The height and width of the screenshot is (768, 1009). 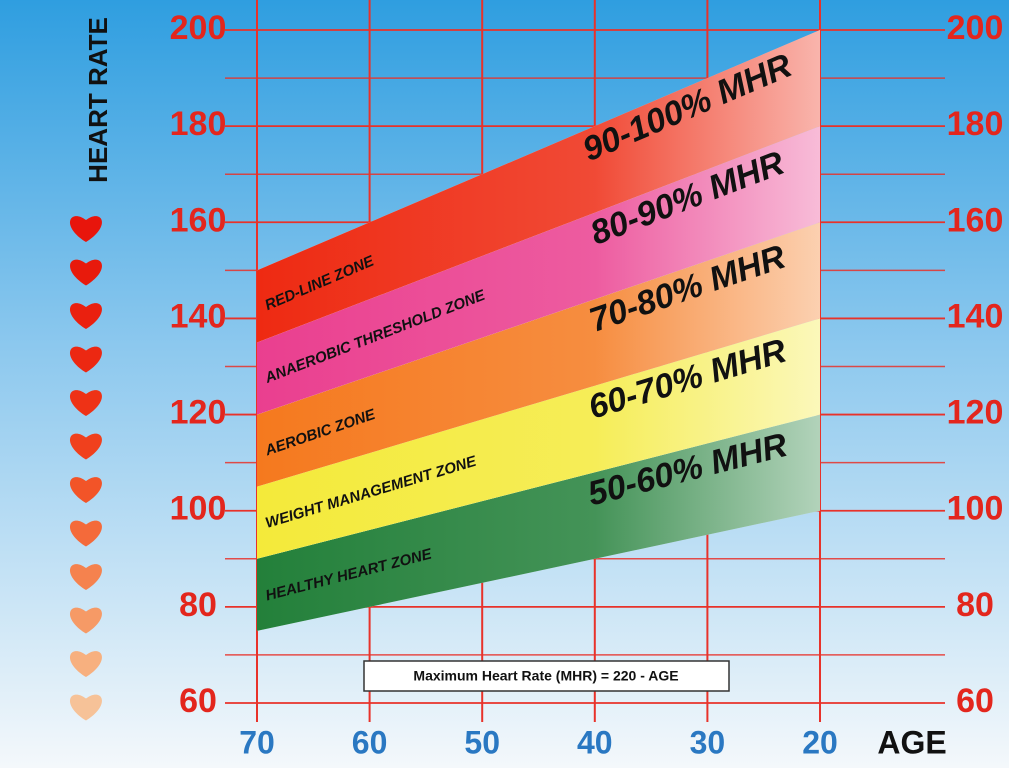 What do you see at coordinates (257, 742) in the screenshot?
I see `x-tick-label: 70` at bounding box center [257, 742].